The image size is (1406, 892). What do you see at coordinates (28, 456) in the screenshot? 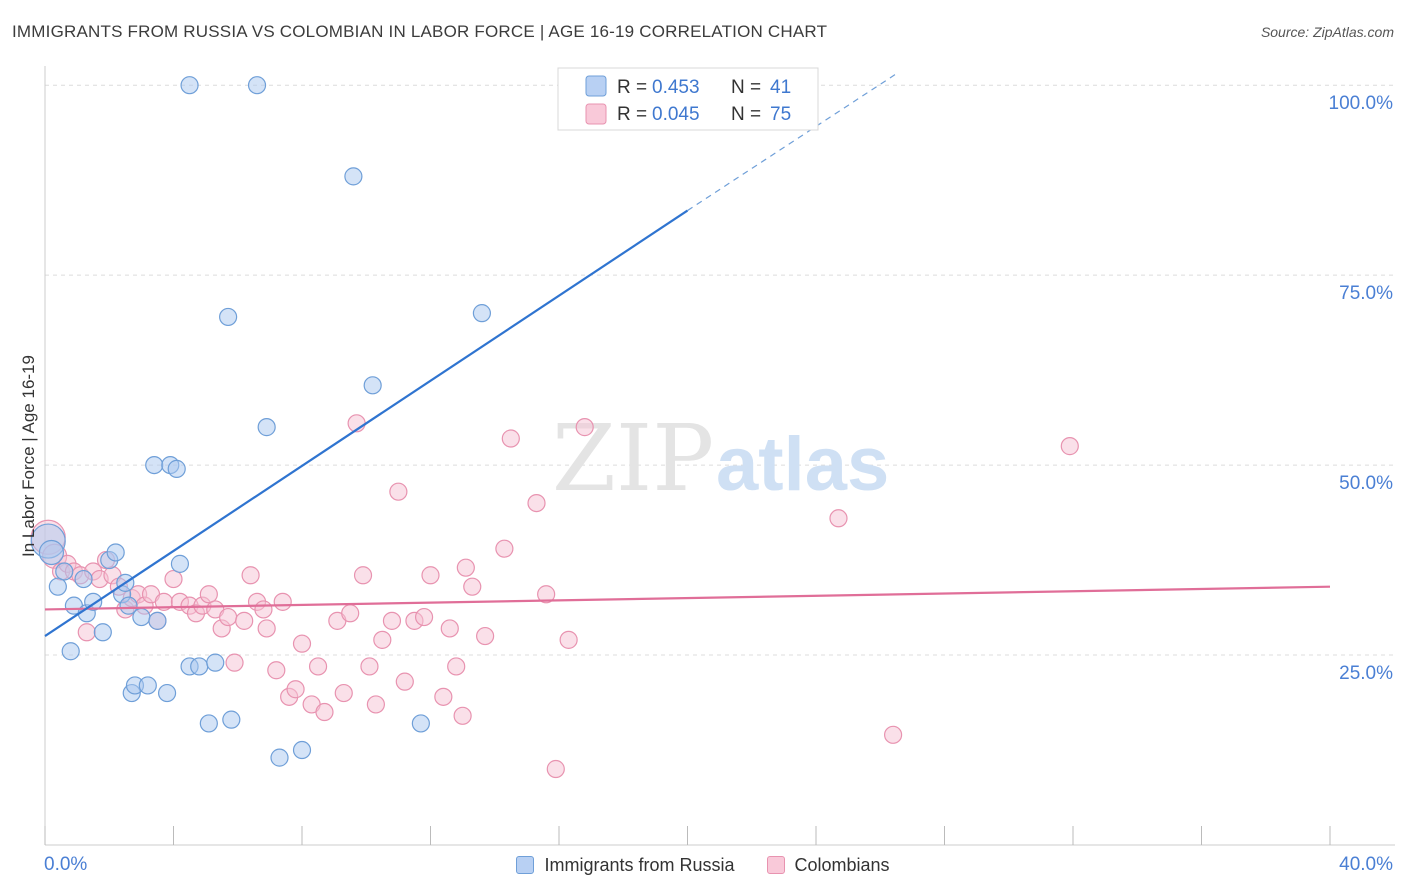
I see `y-axis-label: In Labor Force | Age 16-19` at bounding box center [28, 456].